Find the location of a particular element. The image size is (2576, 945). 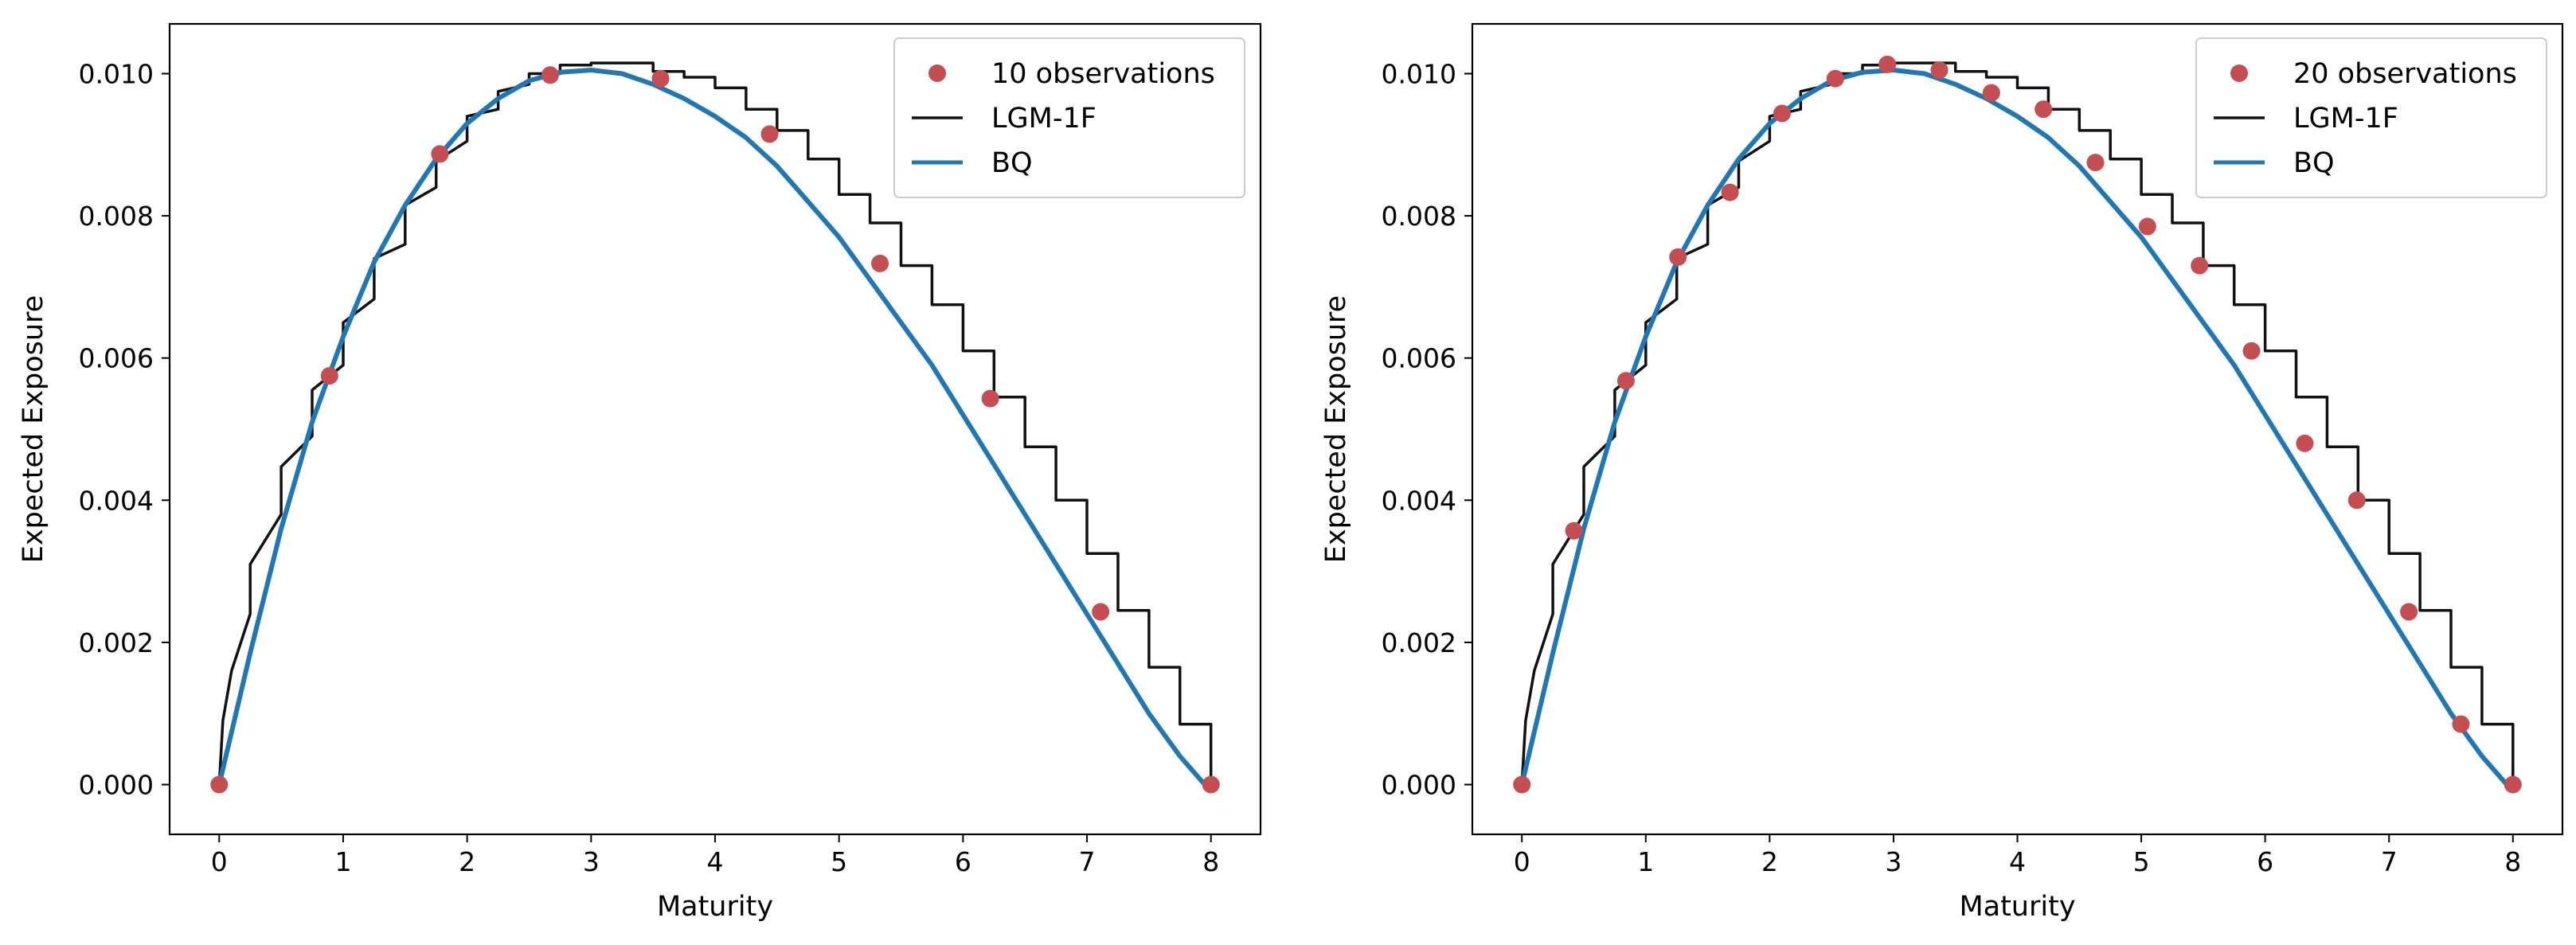

legend-label: 10 observations is located at coordinates (1103, 74).